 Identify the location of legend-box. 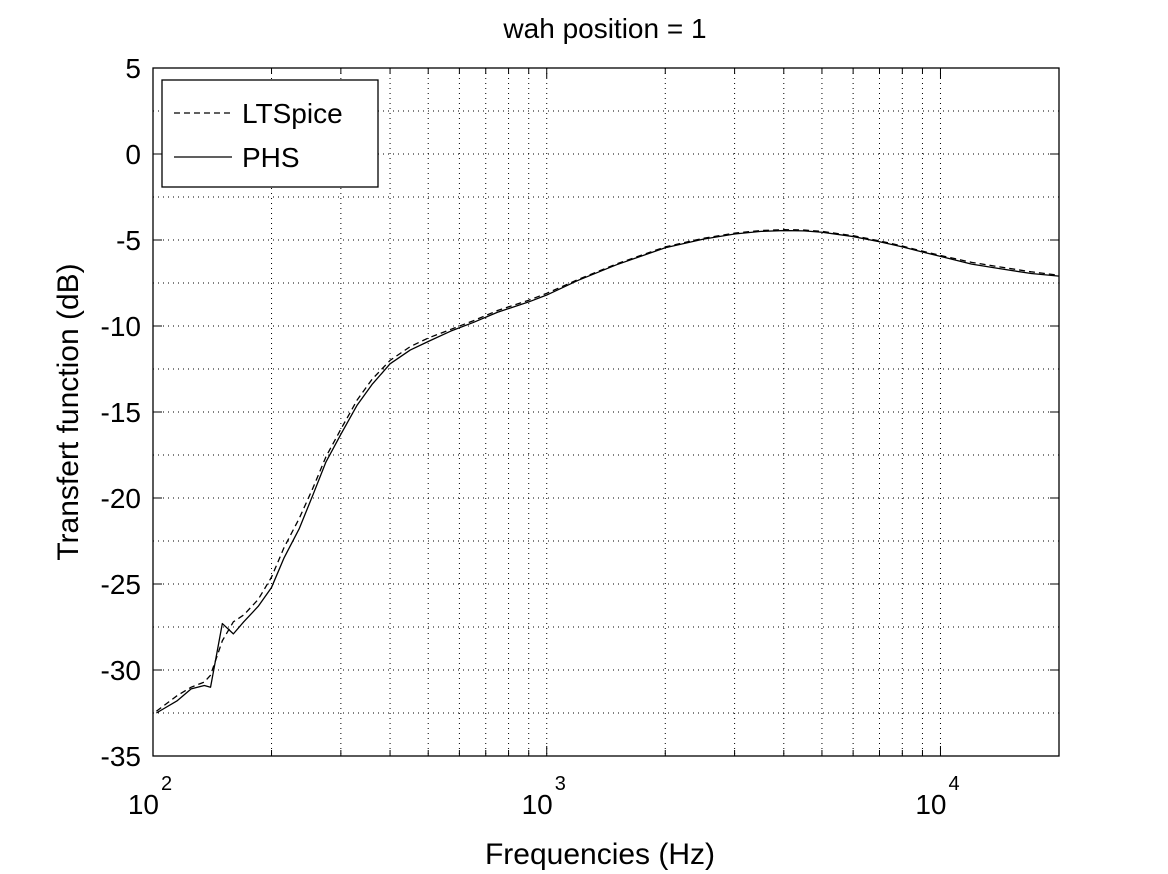
(270, 133).